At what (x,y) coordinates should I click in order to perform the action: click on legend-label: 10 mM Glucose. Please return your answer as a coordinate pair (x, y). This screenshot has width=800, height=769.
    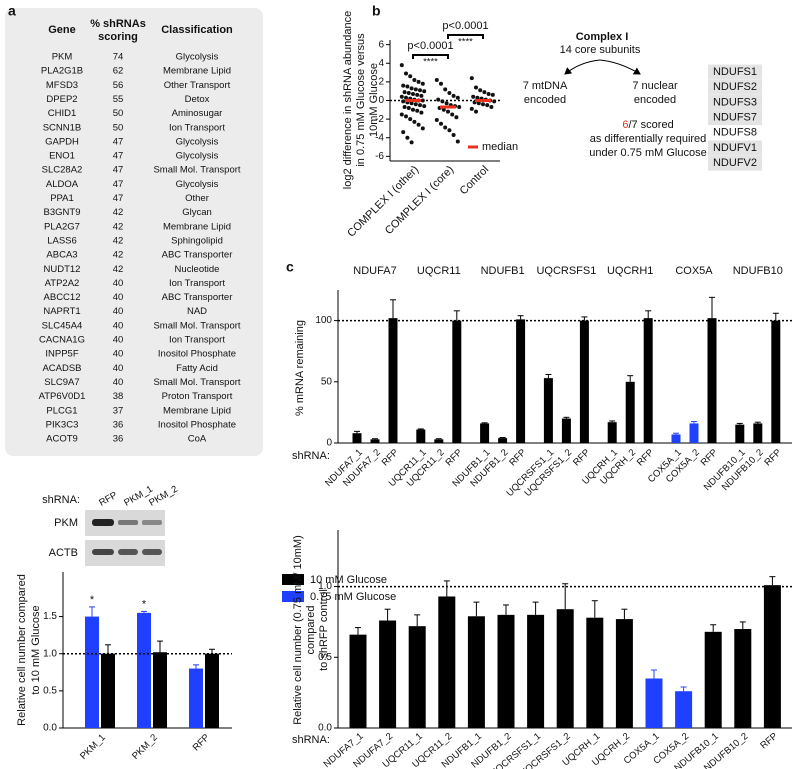
    Looking at the image, I should click on (348, 580).